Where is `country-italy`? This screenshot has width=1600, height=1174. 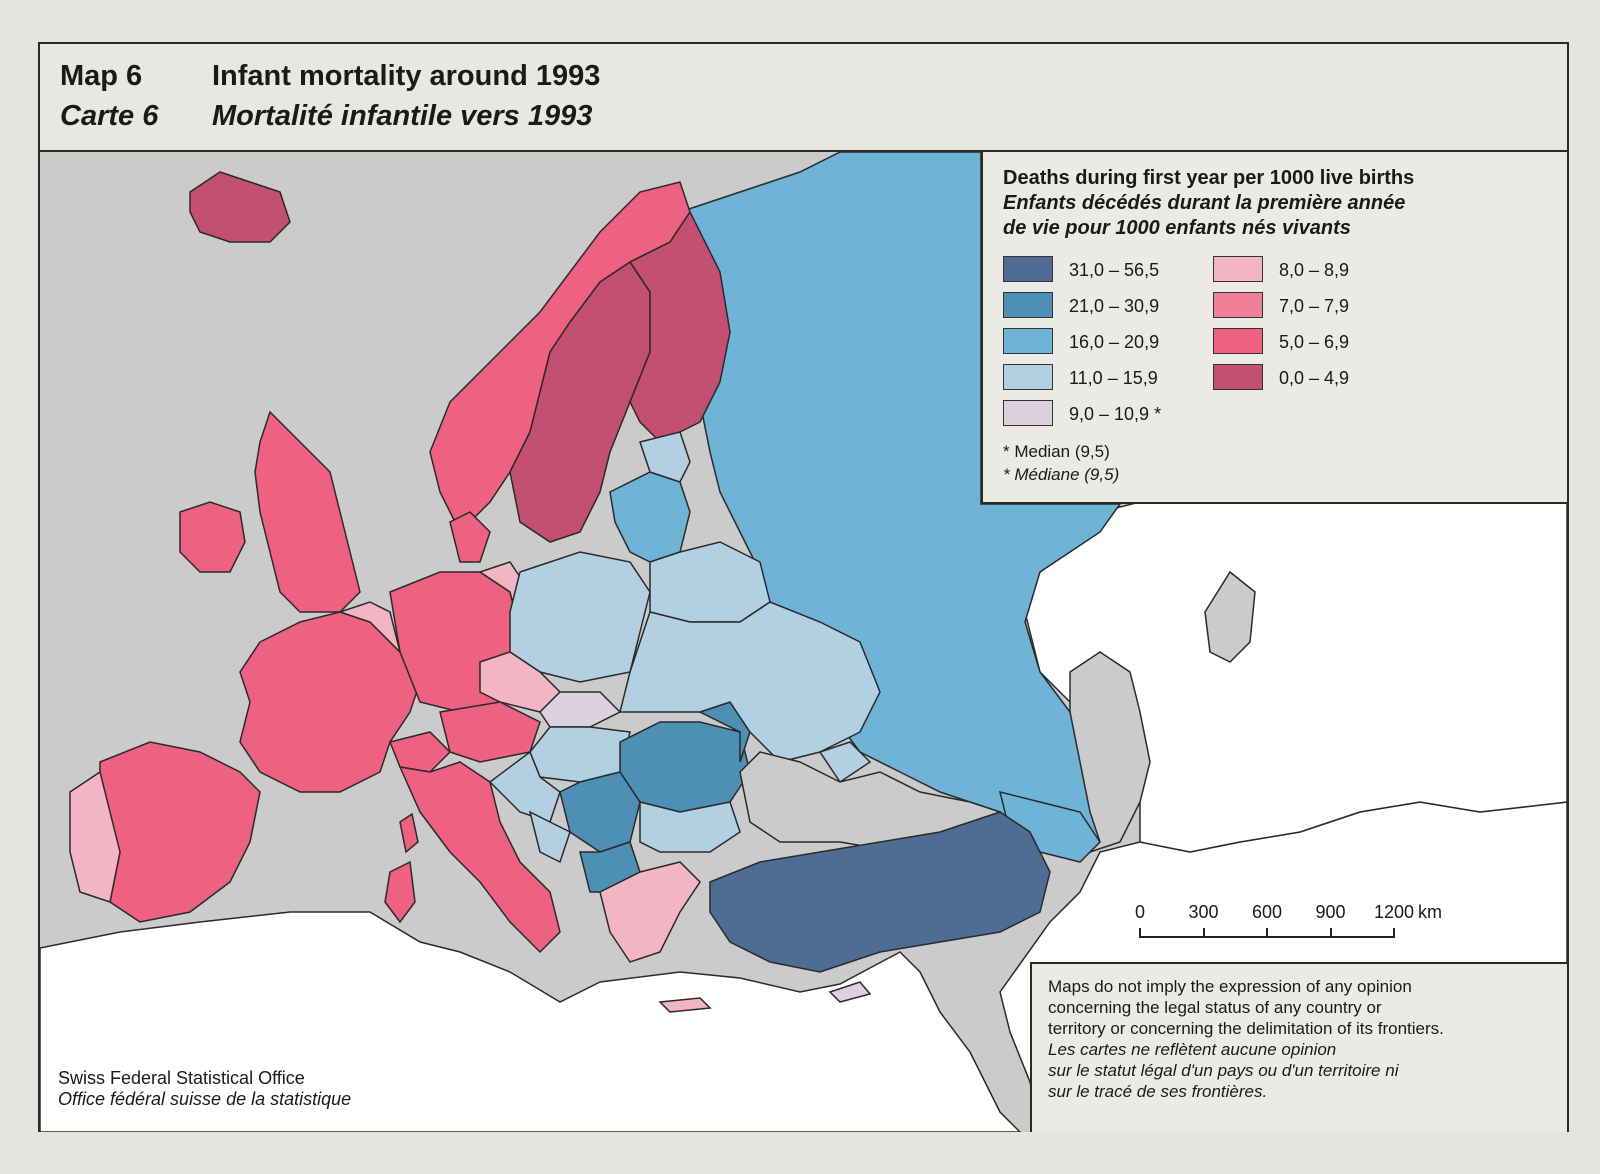
country-italy is located at coordinates (479, 857).